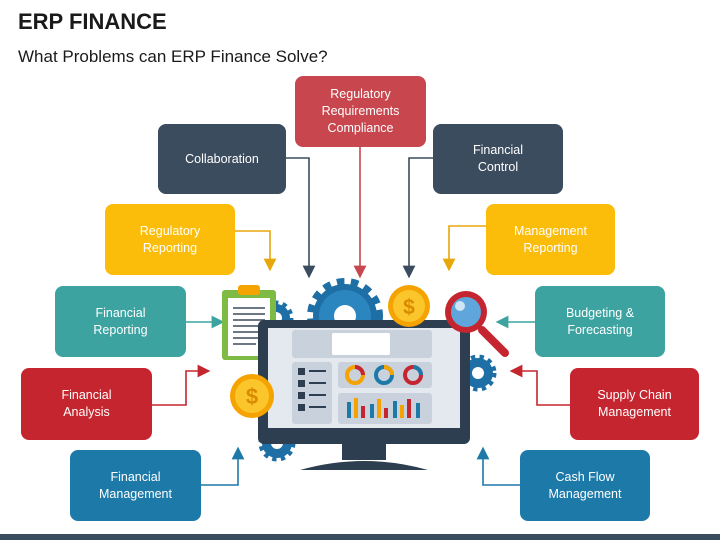 The width and height of the screenshot is (720, 540). I want to click on box-budgeting-forecasting-label: Budgeting & Forecasting, so click(600, 321).